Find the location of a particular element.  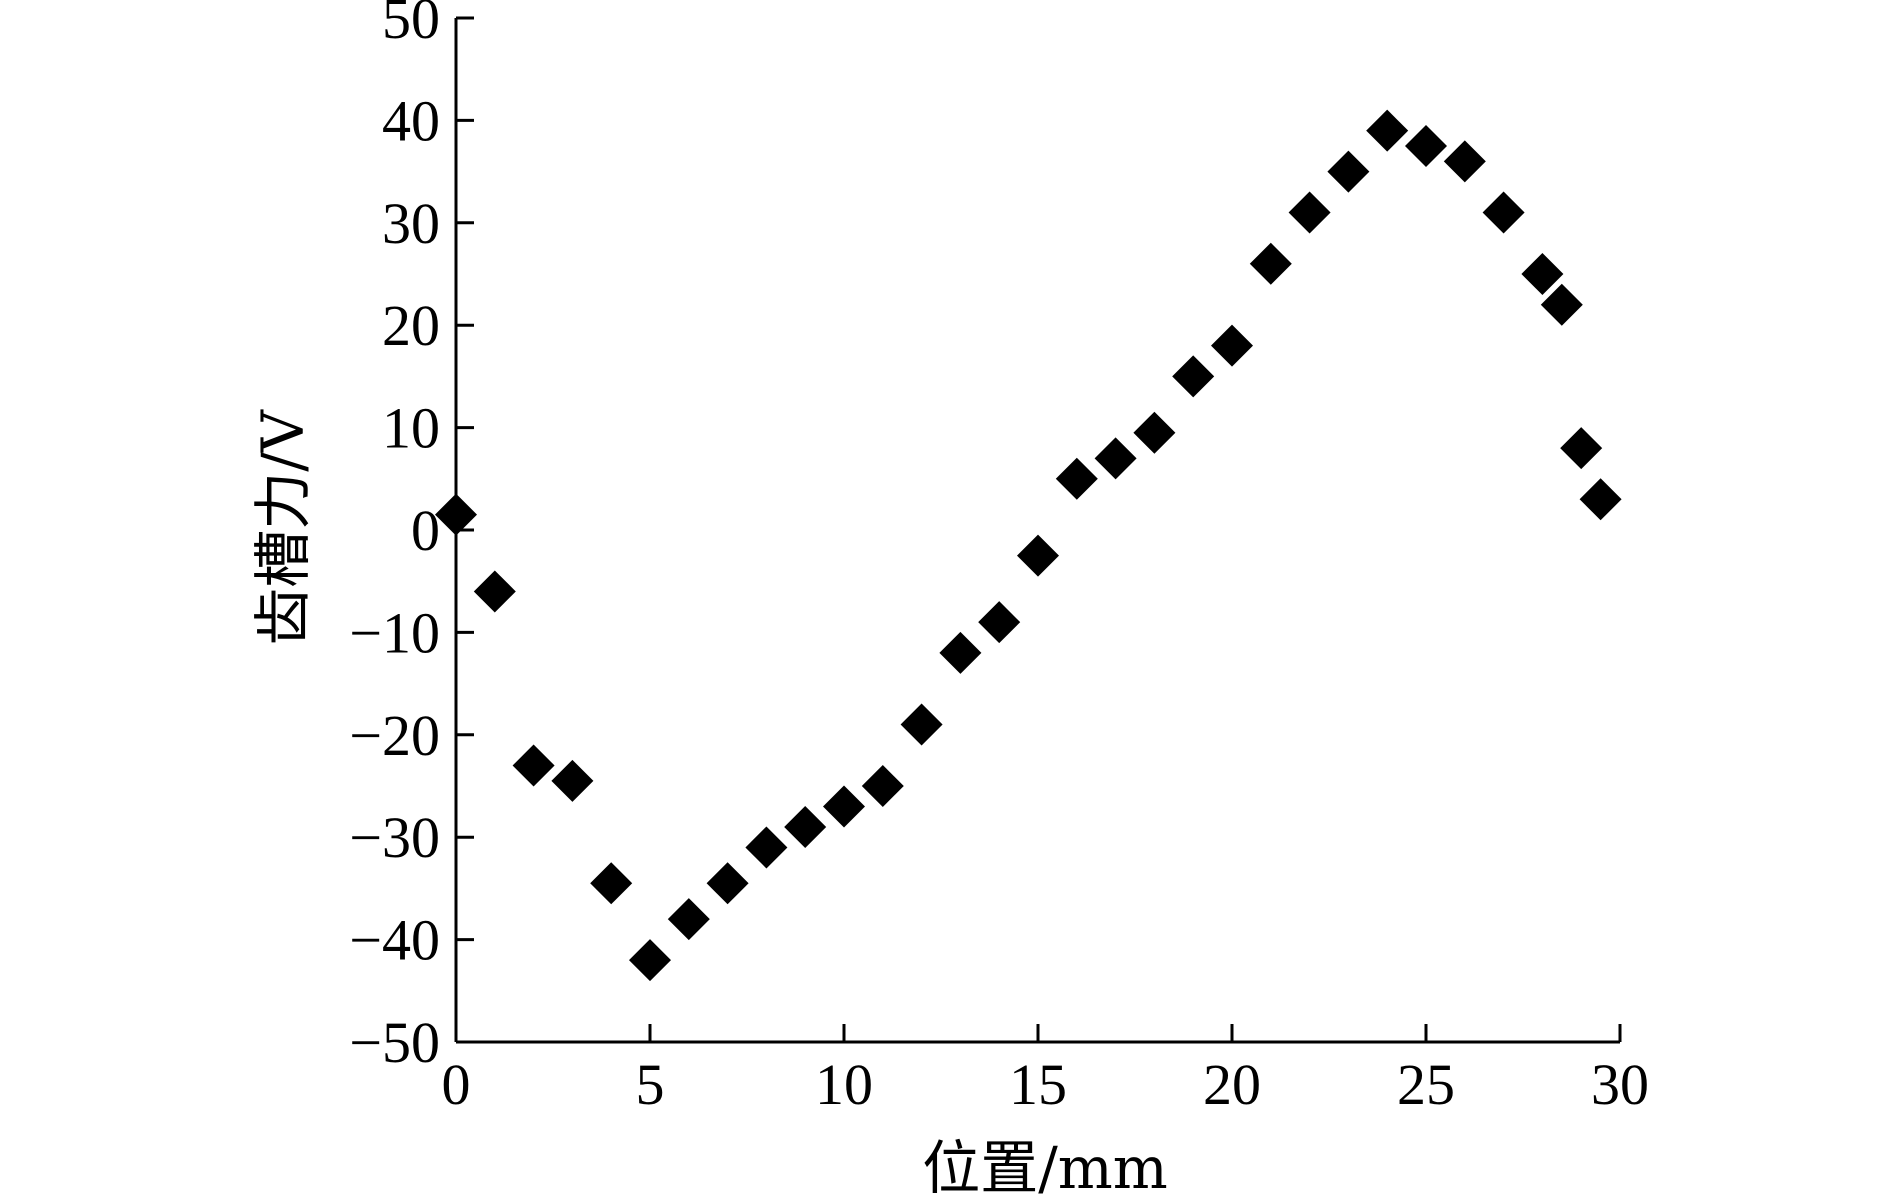

x-tick-label: 0 is located at coordinates (456, 1084).